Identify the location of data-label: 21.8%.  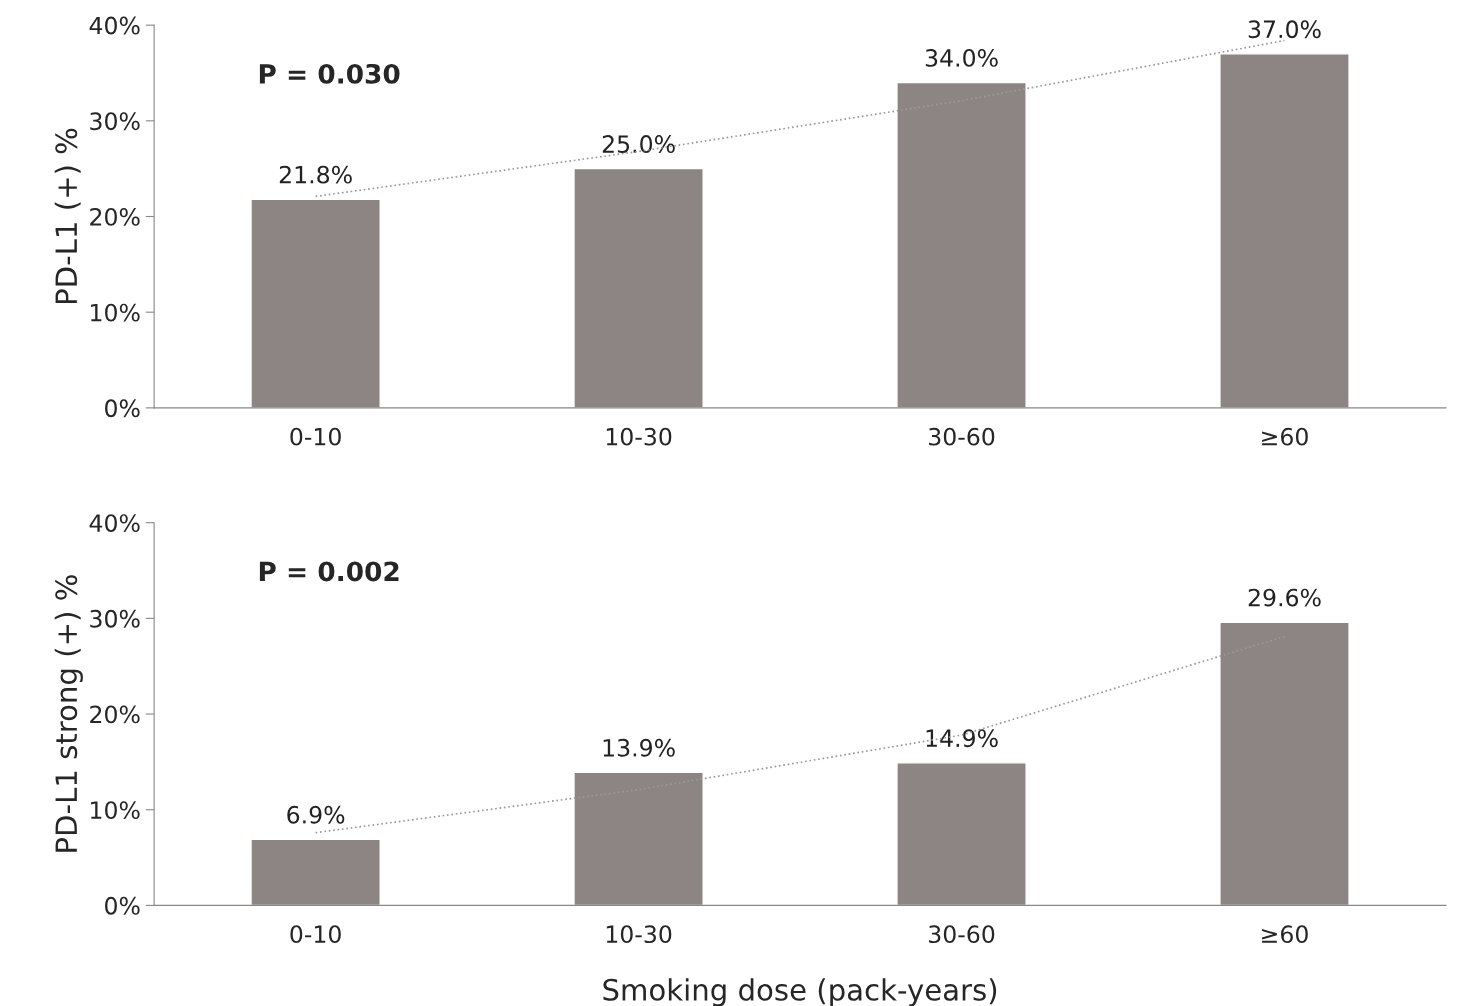
(315, 174).